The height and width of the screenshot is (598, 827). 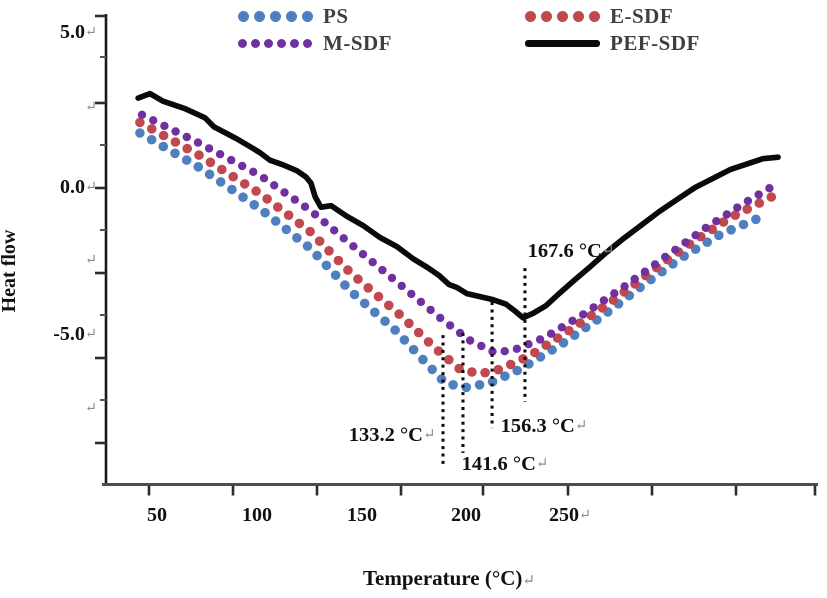 What do you see at coordinates (571, 251) in the screenshot?
I see `chart-text-label: 167.6 °C↵` at bounding box center [571, 251].